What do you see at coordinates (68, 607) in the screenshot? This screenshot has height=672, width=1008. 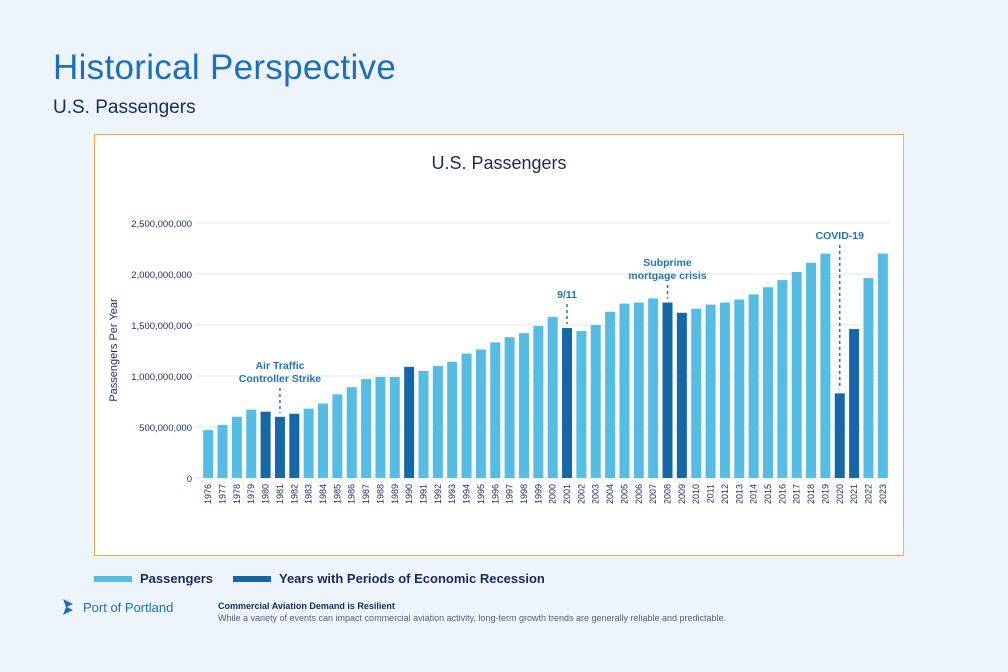 I see `logo-icon` at bounding box center [68, 607].